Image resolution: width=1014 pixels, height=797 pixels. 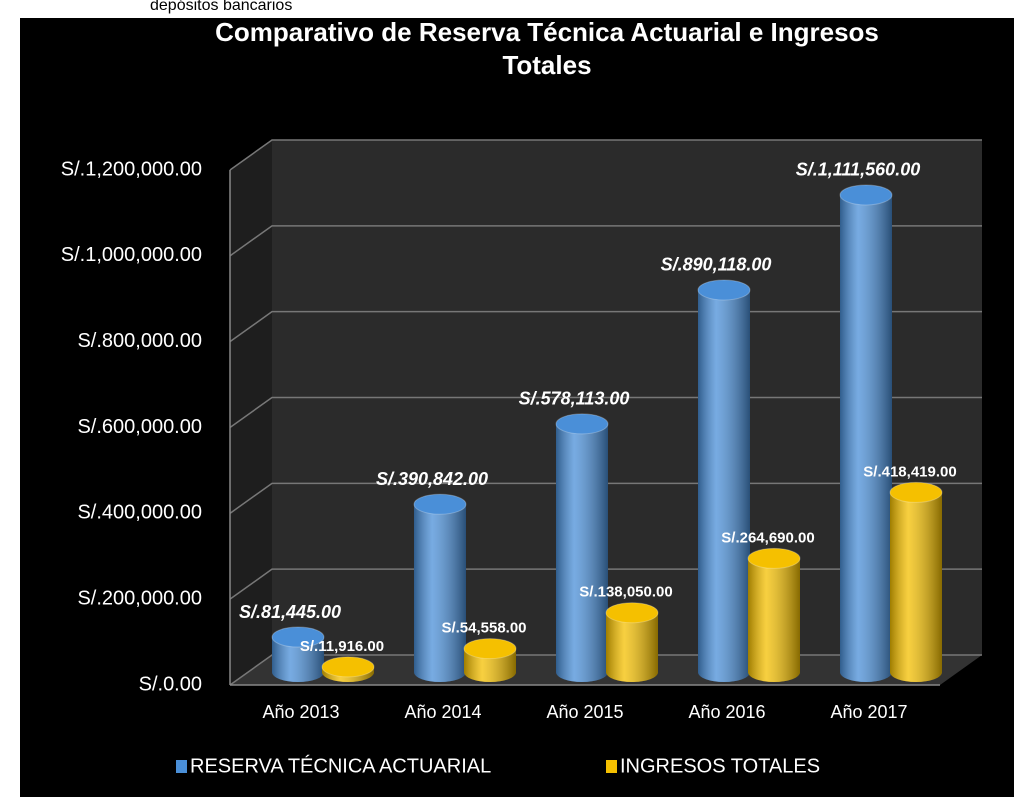 I want to click on legend-label: INGRESOS TOTALES, so click(x=720, y=766).